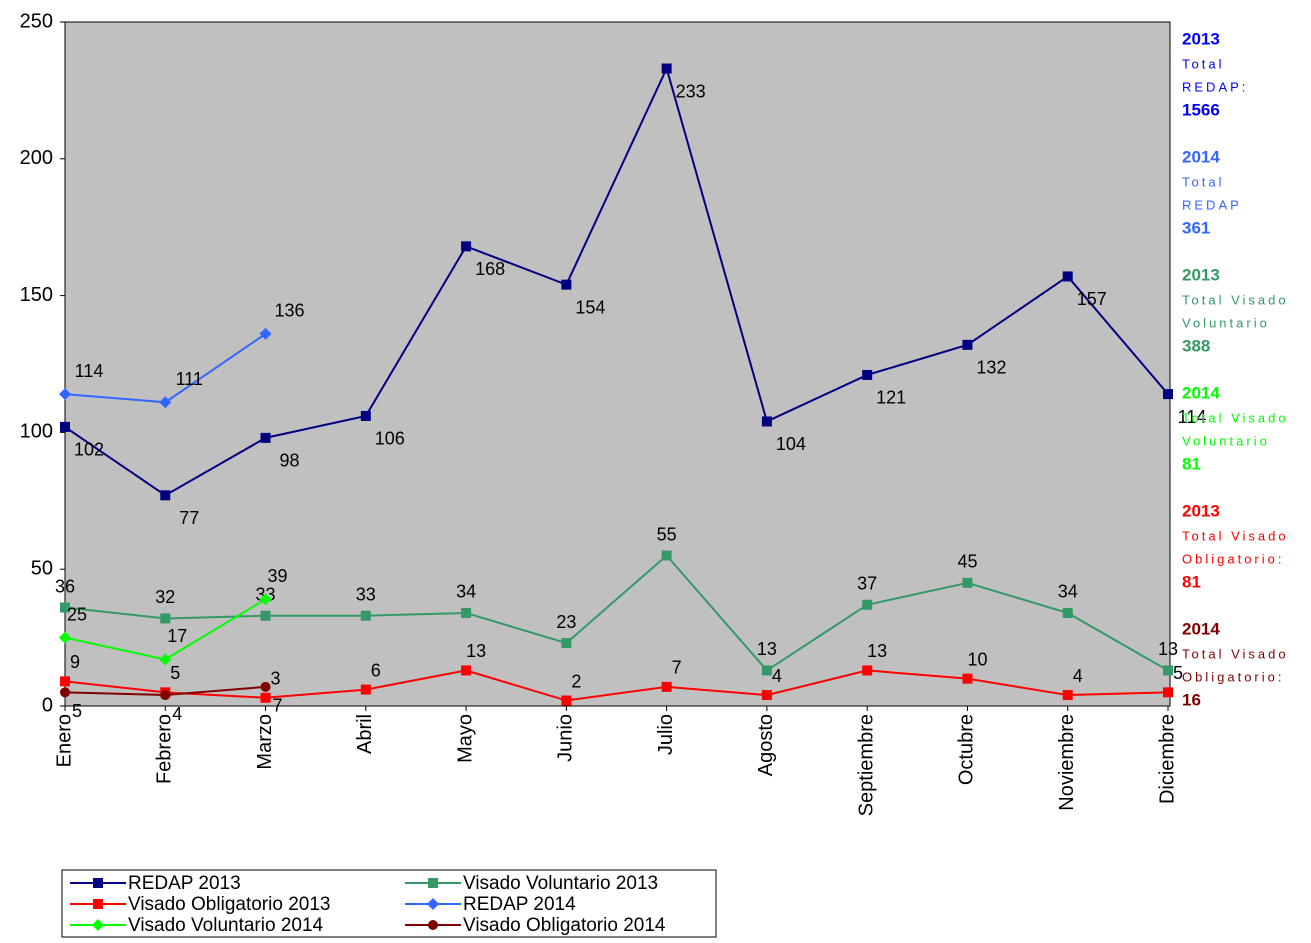 The height and width of the screenshot is (943, 1311). What do you see at coordinates (229, 904) in the screenshot?
I see `legend-label: Visado Obligatorio 2013` at bounding box center [229, 904].